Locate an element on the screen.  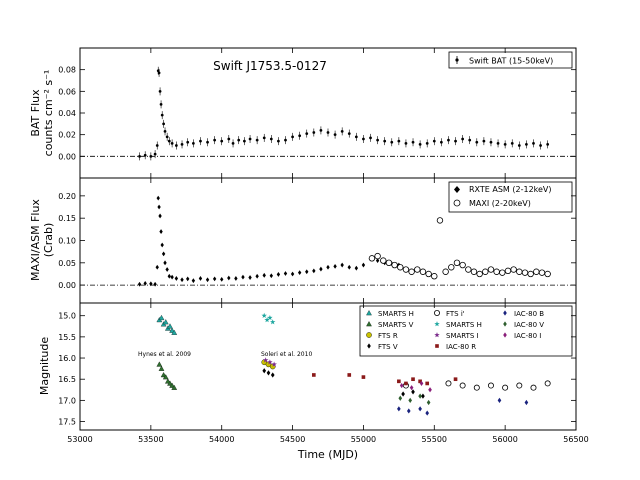
legend-label: IAC-80 R is located at coordinates (461, 347).